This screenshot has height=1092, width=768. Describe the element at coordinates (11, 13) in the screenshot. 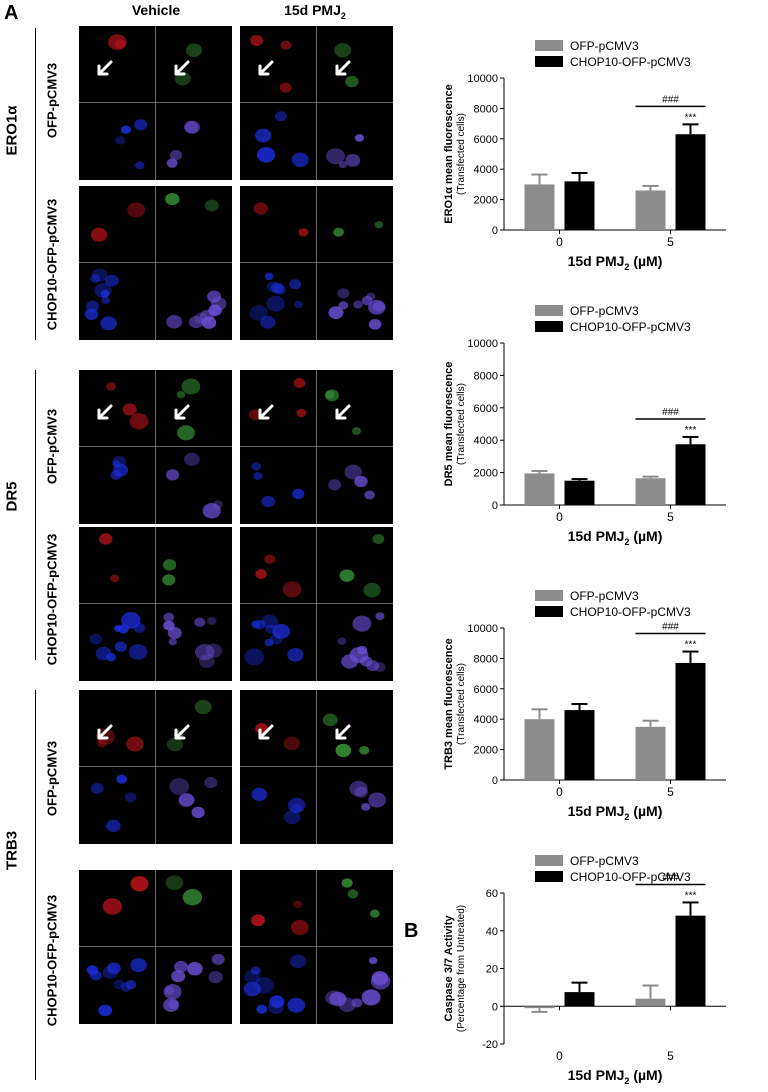

I see `panel-a-label: A` at that location.